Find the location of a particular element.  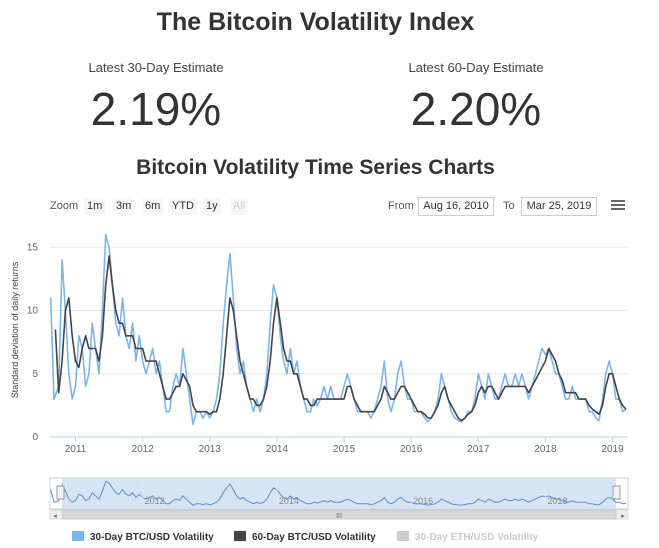

scroll-right-arrow-icon: ▸ is located at coordinates (623, 516).